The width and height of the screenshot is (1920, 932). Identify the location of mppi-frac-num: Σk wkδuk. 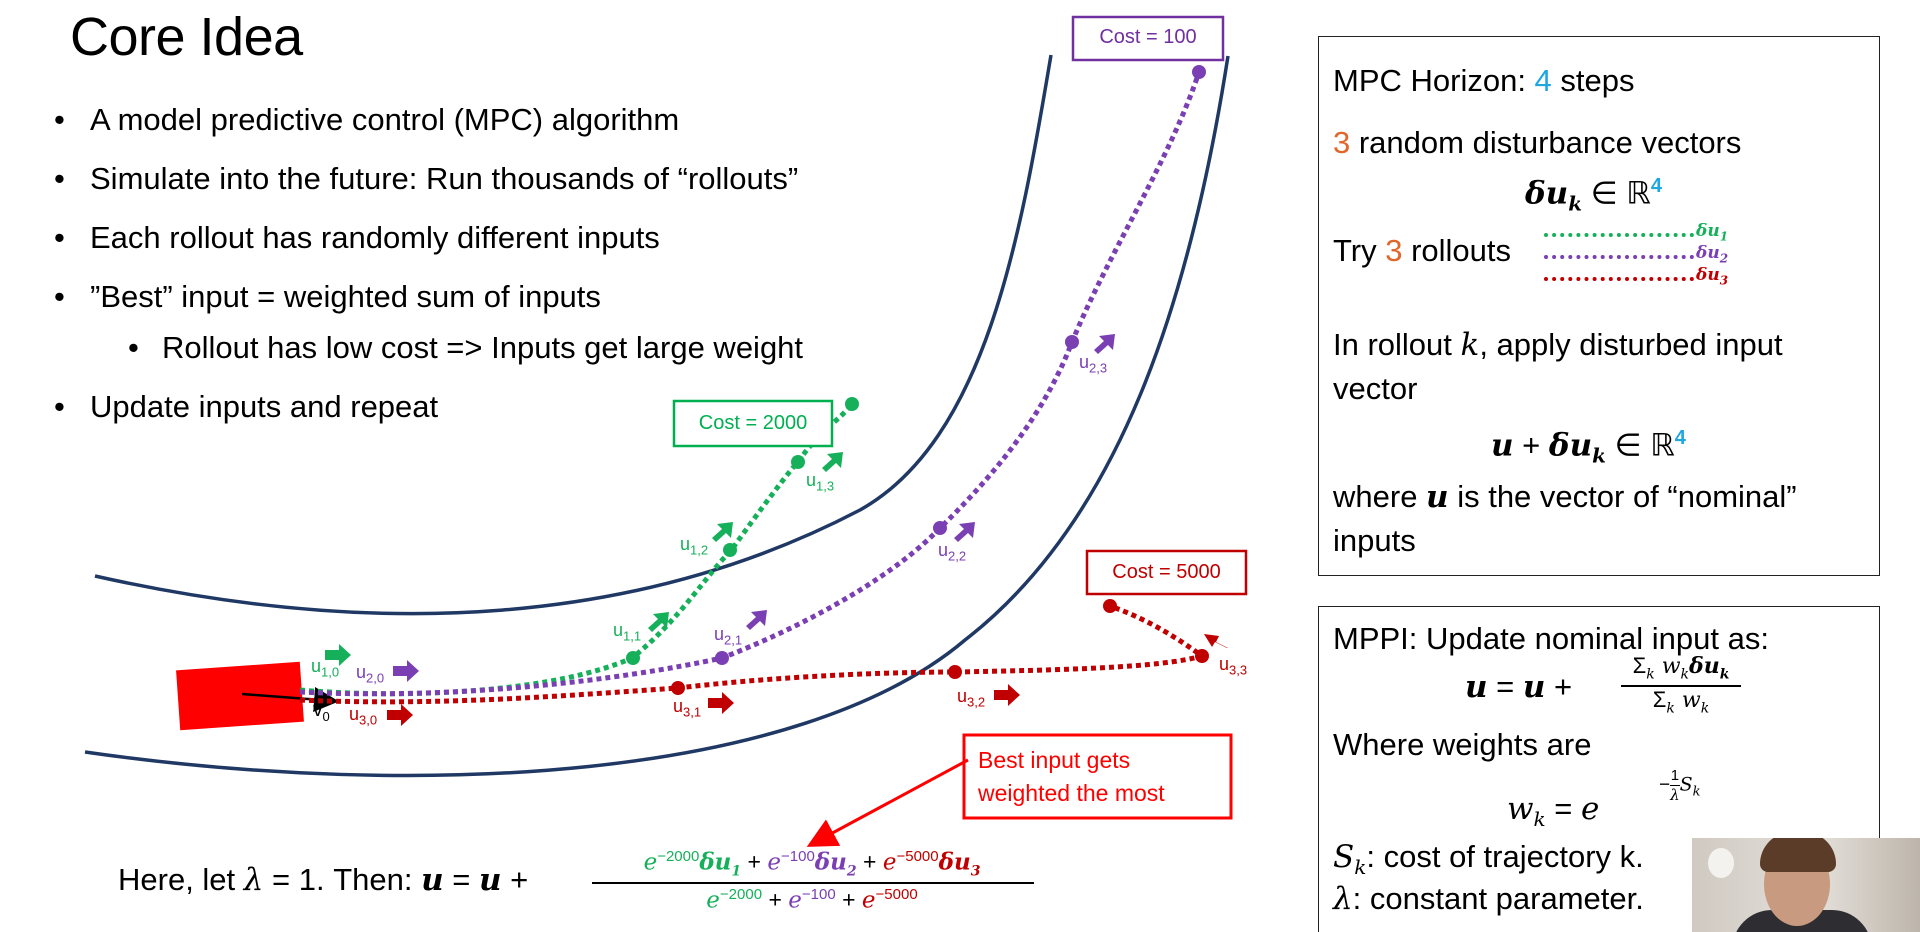
(1681, 668).